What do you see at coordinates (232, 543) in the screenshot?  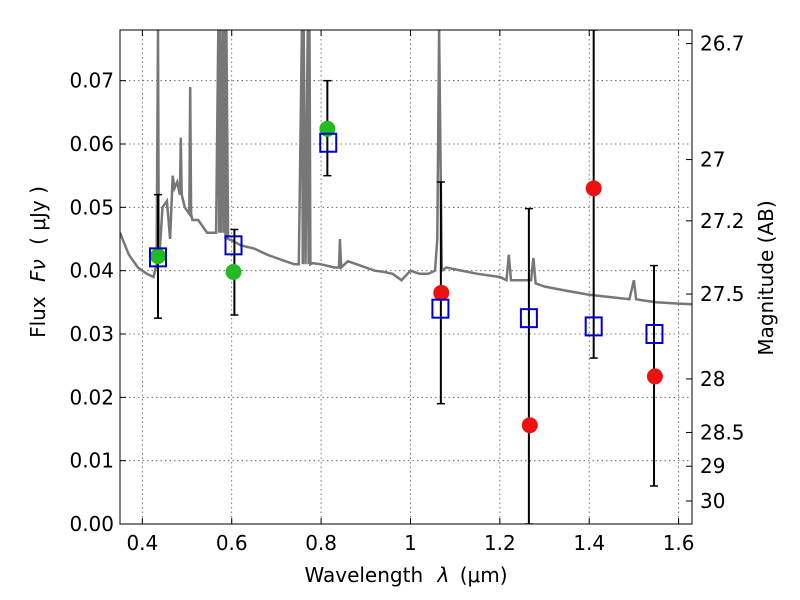 I see `x-tick-label: 0.6` at bounding box center [232, 543].